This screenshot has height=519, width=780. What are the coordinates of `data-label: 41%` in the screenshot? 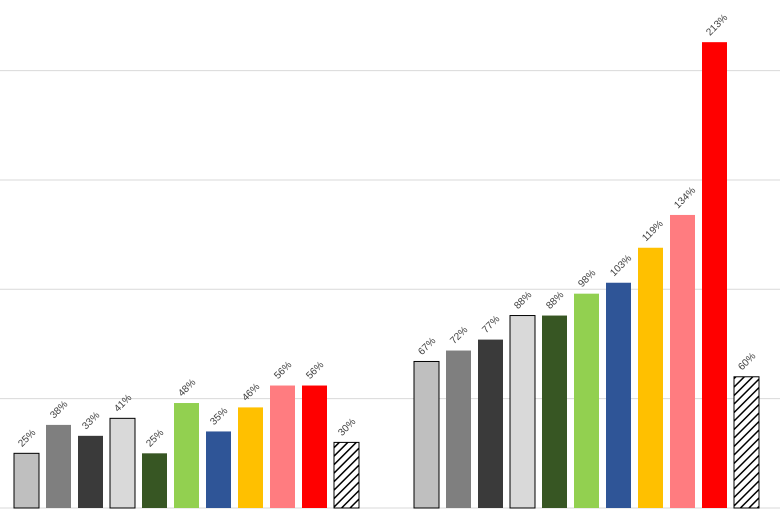 It's located at (123, 403).